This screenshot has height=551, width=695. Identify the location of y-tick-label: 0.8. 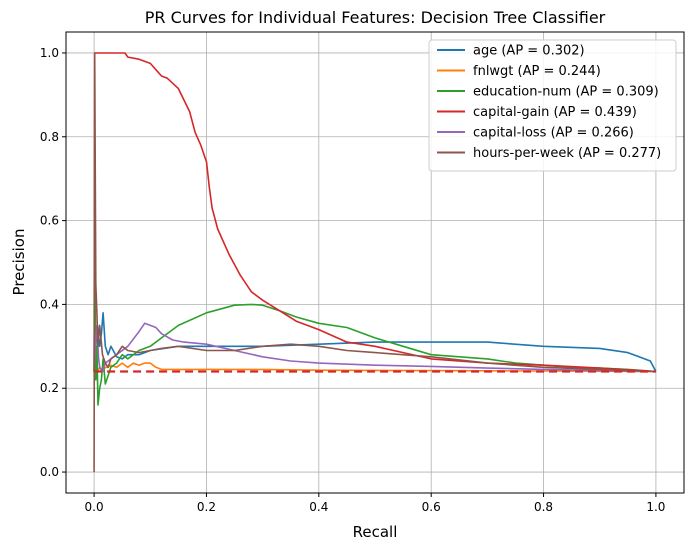
(49, 137).